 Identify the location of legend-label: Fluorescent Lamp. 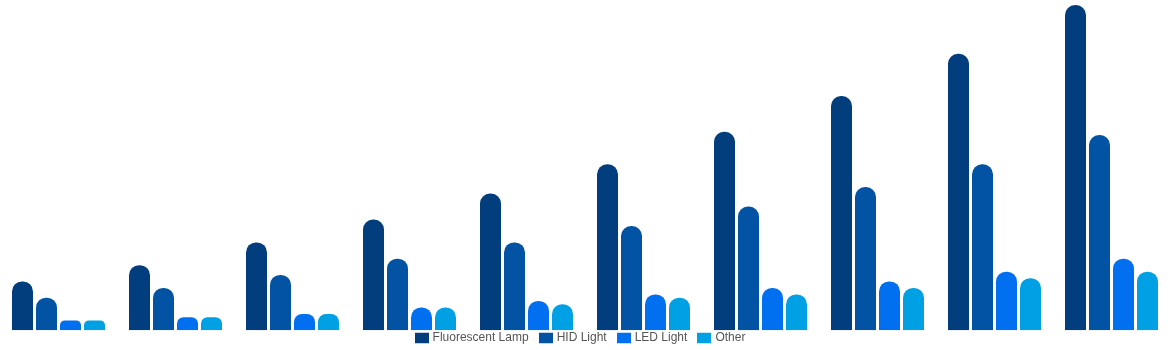
(480, 337).